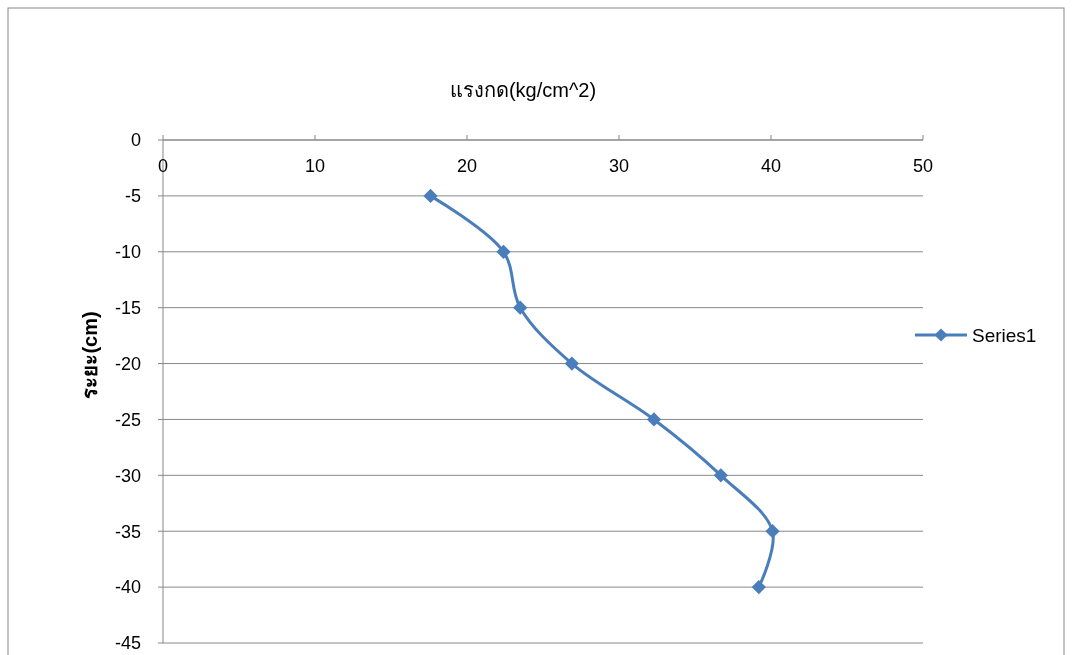 This screenshot has height=655, width=1072. I want to click on y-tick-label: -45, so click(127, 643).